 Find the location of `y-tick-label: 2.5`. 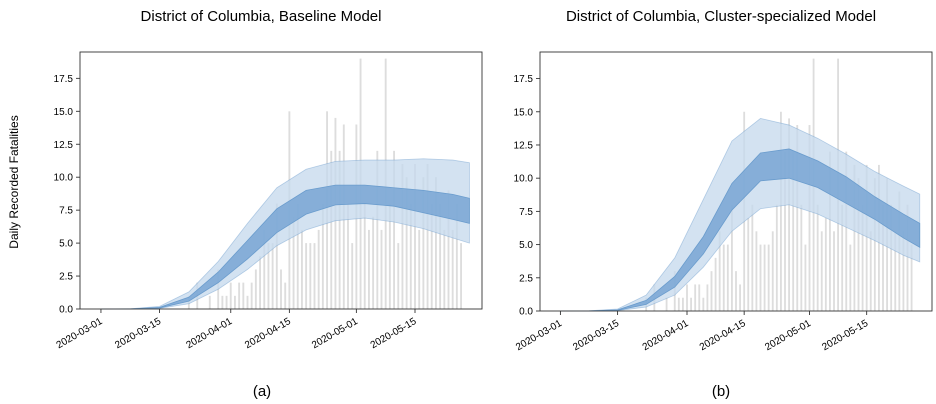

y-tick-label: 2.5 is located at coordinates (66, 277).